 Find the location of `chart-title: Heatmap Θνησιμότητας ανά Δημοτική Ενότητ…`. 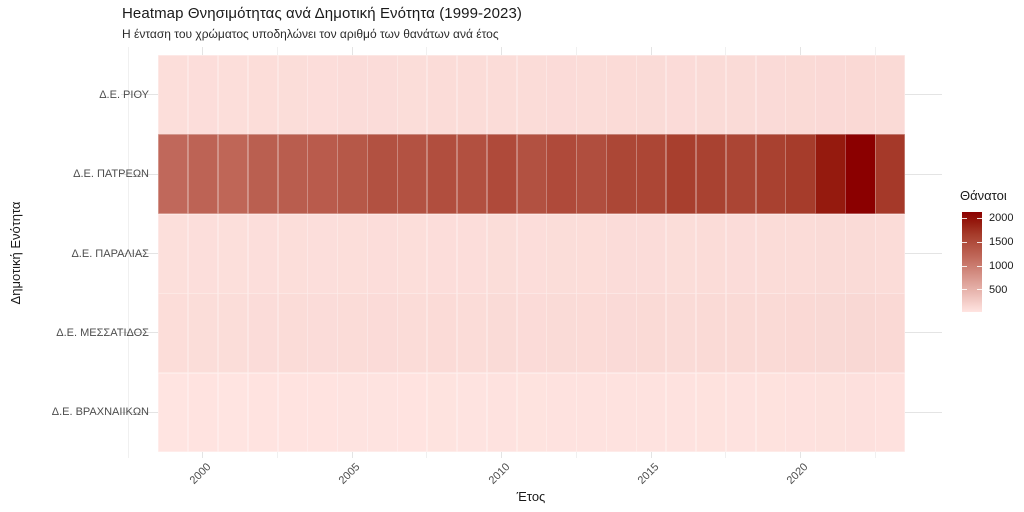

chart-title: Heatmap Θνησιμότητας ανά Δημοτική Ενότητ… is located at coordinates (322, 13).